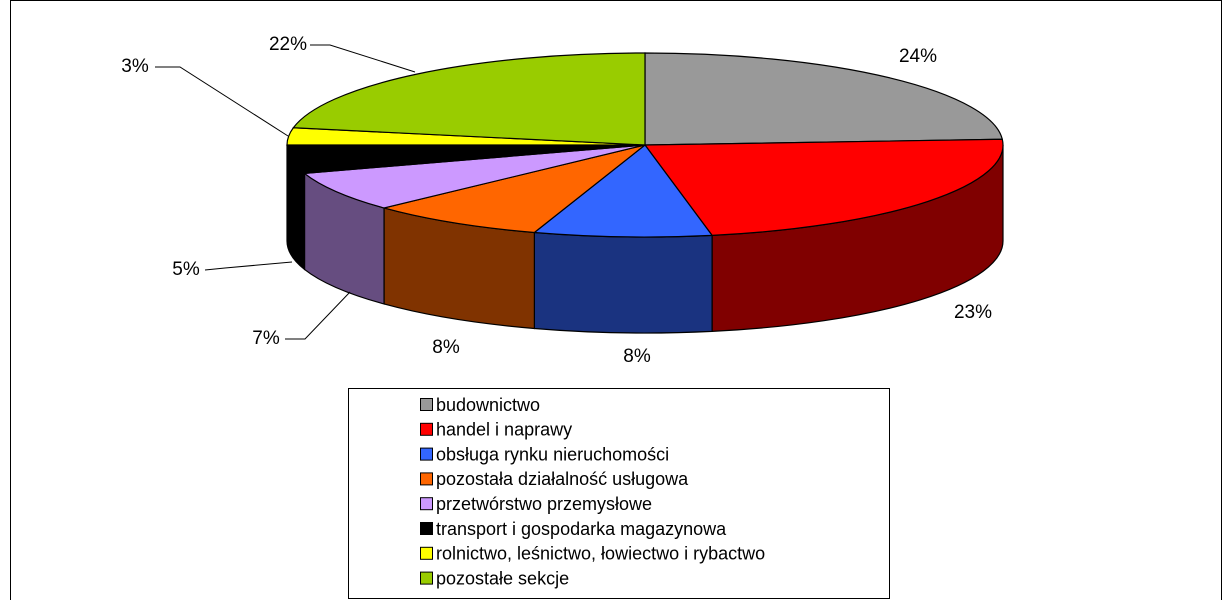 This screenshot has width=1232, height=600. I want to click on legend-label: pozostała działalność usługowa, so click(562, 479).